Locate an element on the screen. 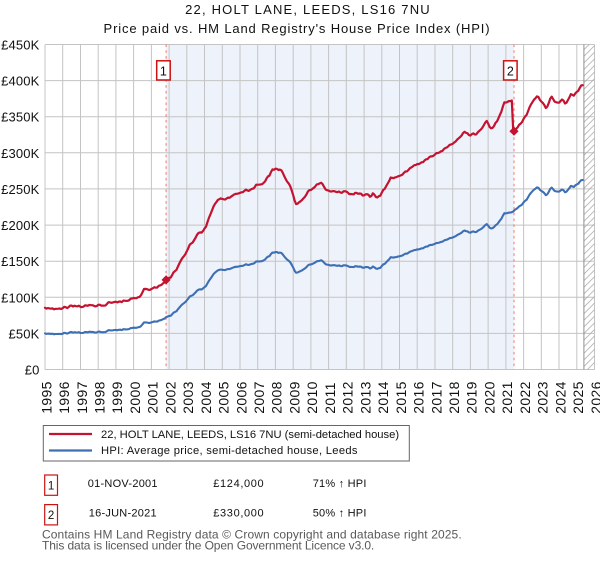  svg-text: 2015 is located at coordinates (401, 397).